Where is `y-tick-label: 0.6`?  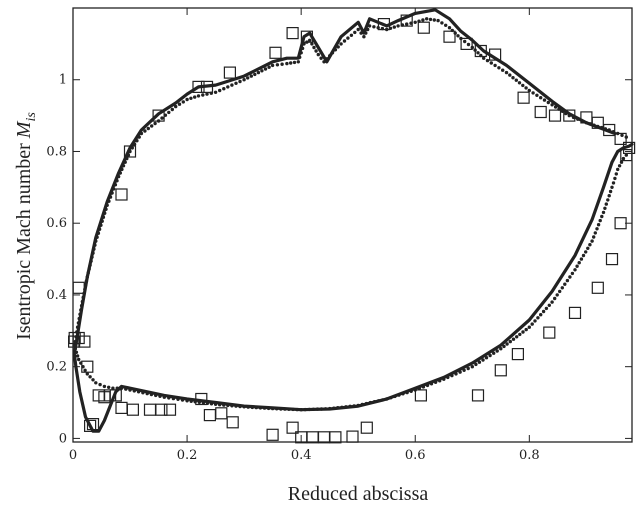
y-tick-label: 0.6 is located at coordinates (56, 223).